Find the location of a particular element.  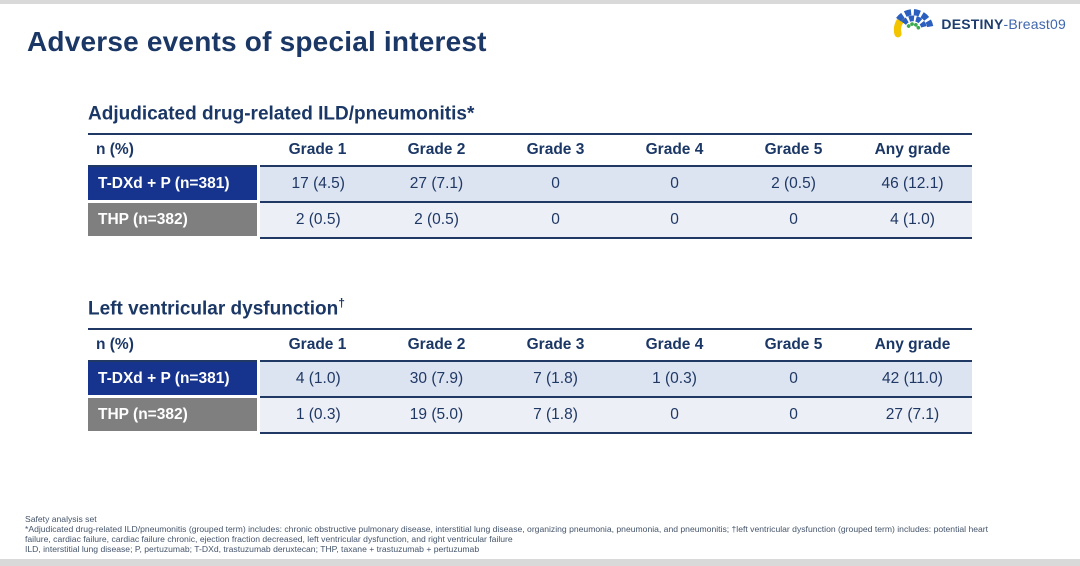

lvd-heading-sup: † is located at coordinates (341, 303).